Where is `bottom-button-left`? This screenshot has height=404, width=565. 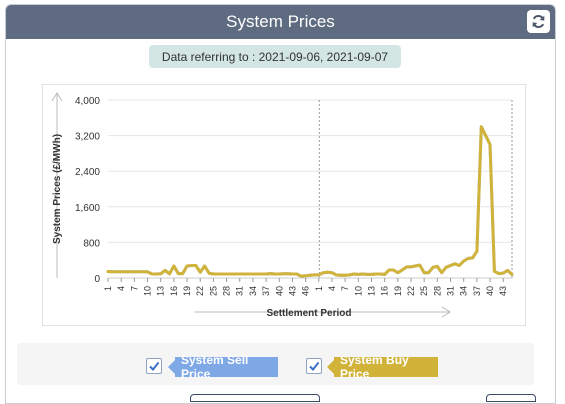
bottom-button-left is located at coordinates (255, 398).